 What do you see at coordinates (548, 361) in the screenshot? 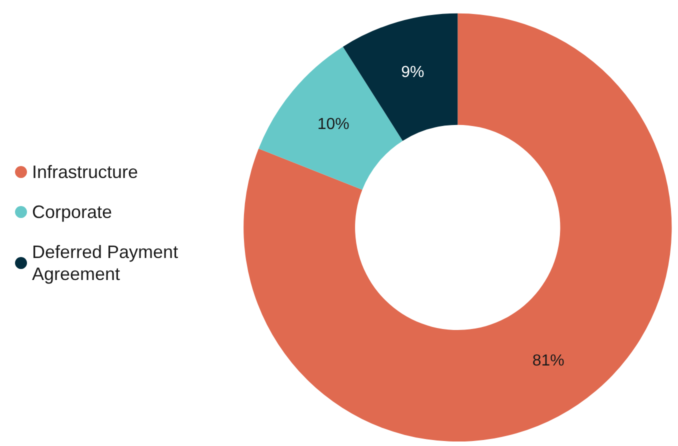
I see `data-label: 81%` at bounding box center [548, 361].